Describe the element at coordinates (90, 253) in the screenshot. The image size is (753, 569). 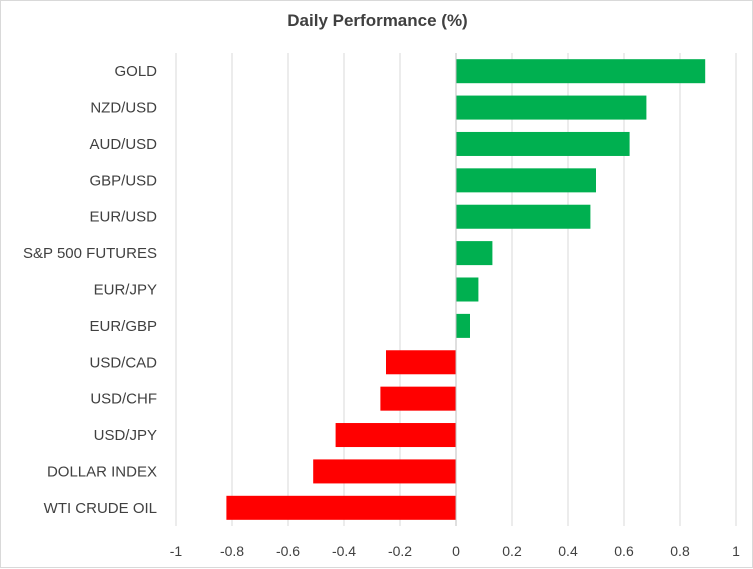
I see `category-label: S&P 500 FUTURES` at that location.